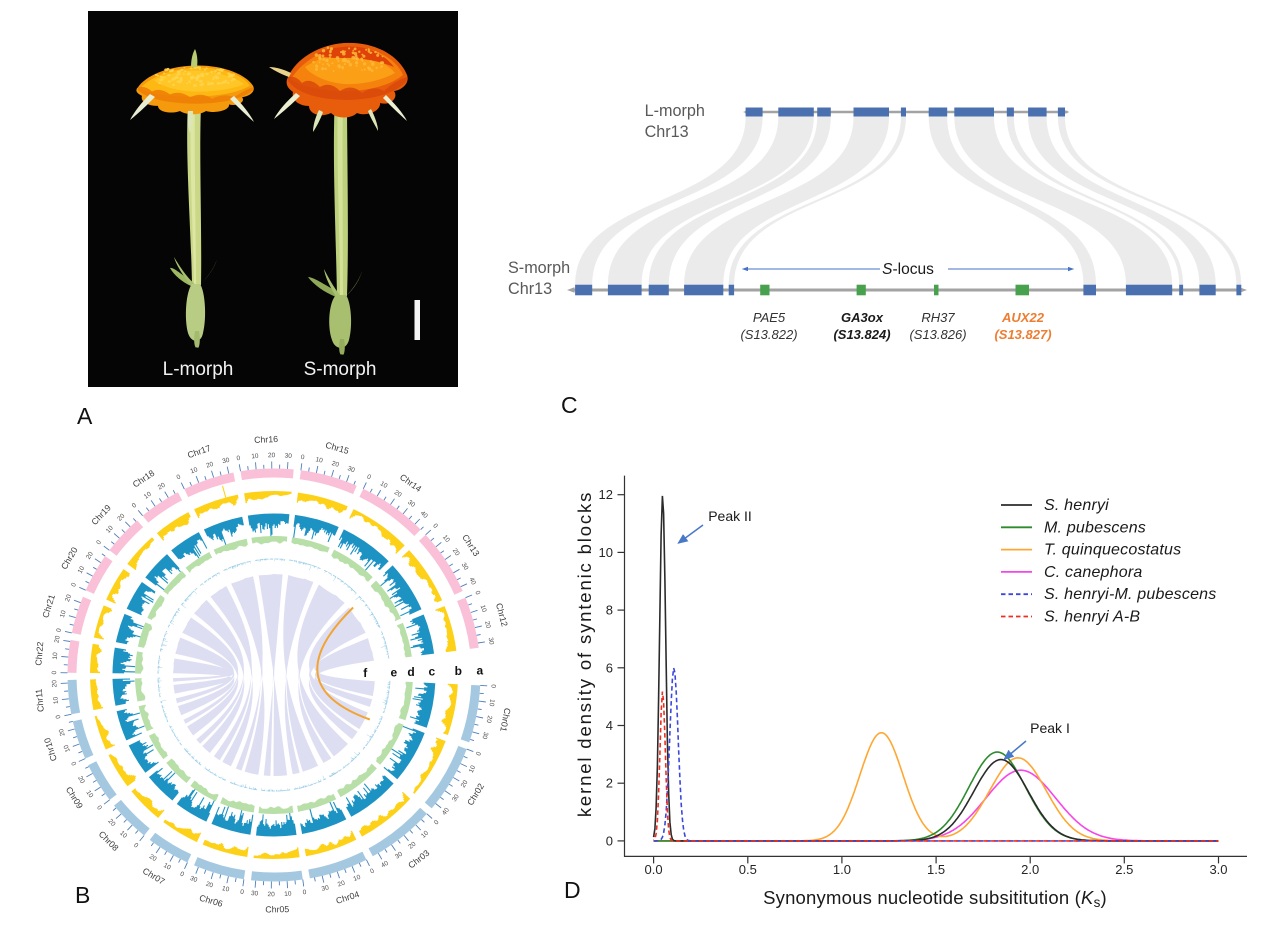  Describe the element at coordinates (1050, 728) in the screenshot. I see `svg-text: Peak I` at that location.